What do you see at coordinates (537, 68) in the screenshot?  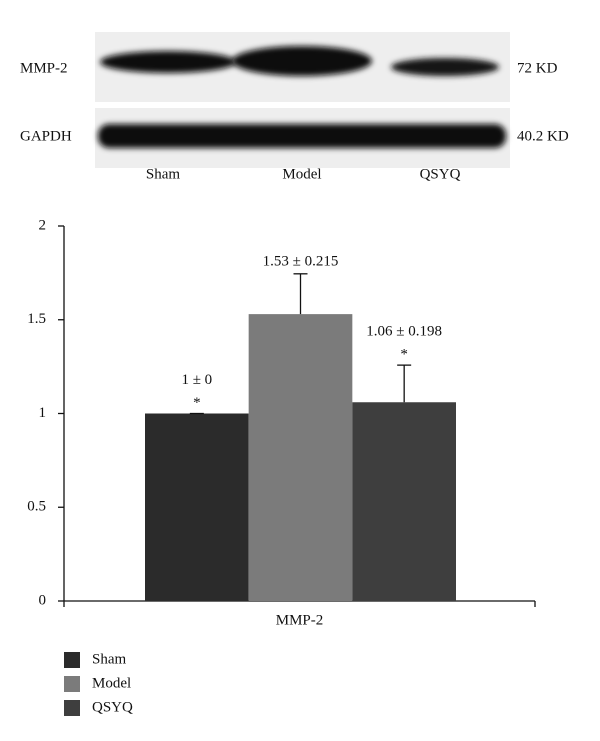 I see `blot-size-label: 72 KD` at bounding box center [537, 68].